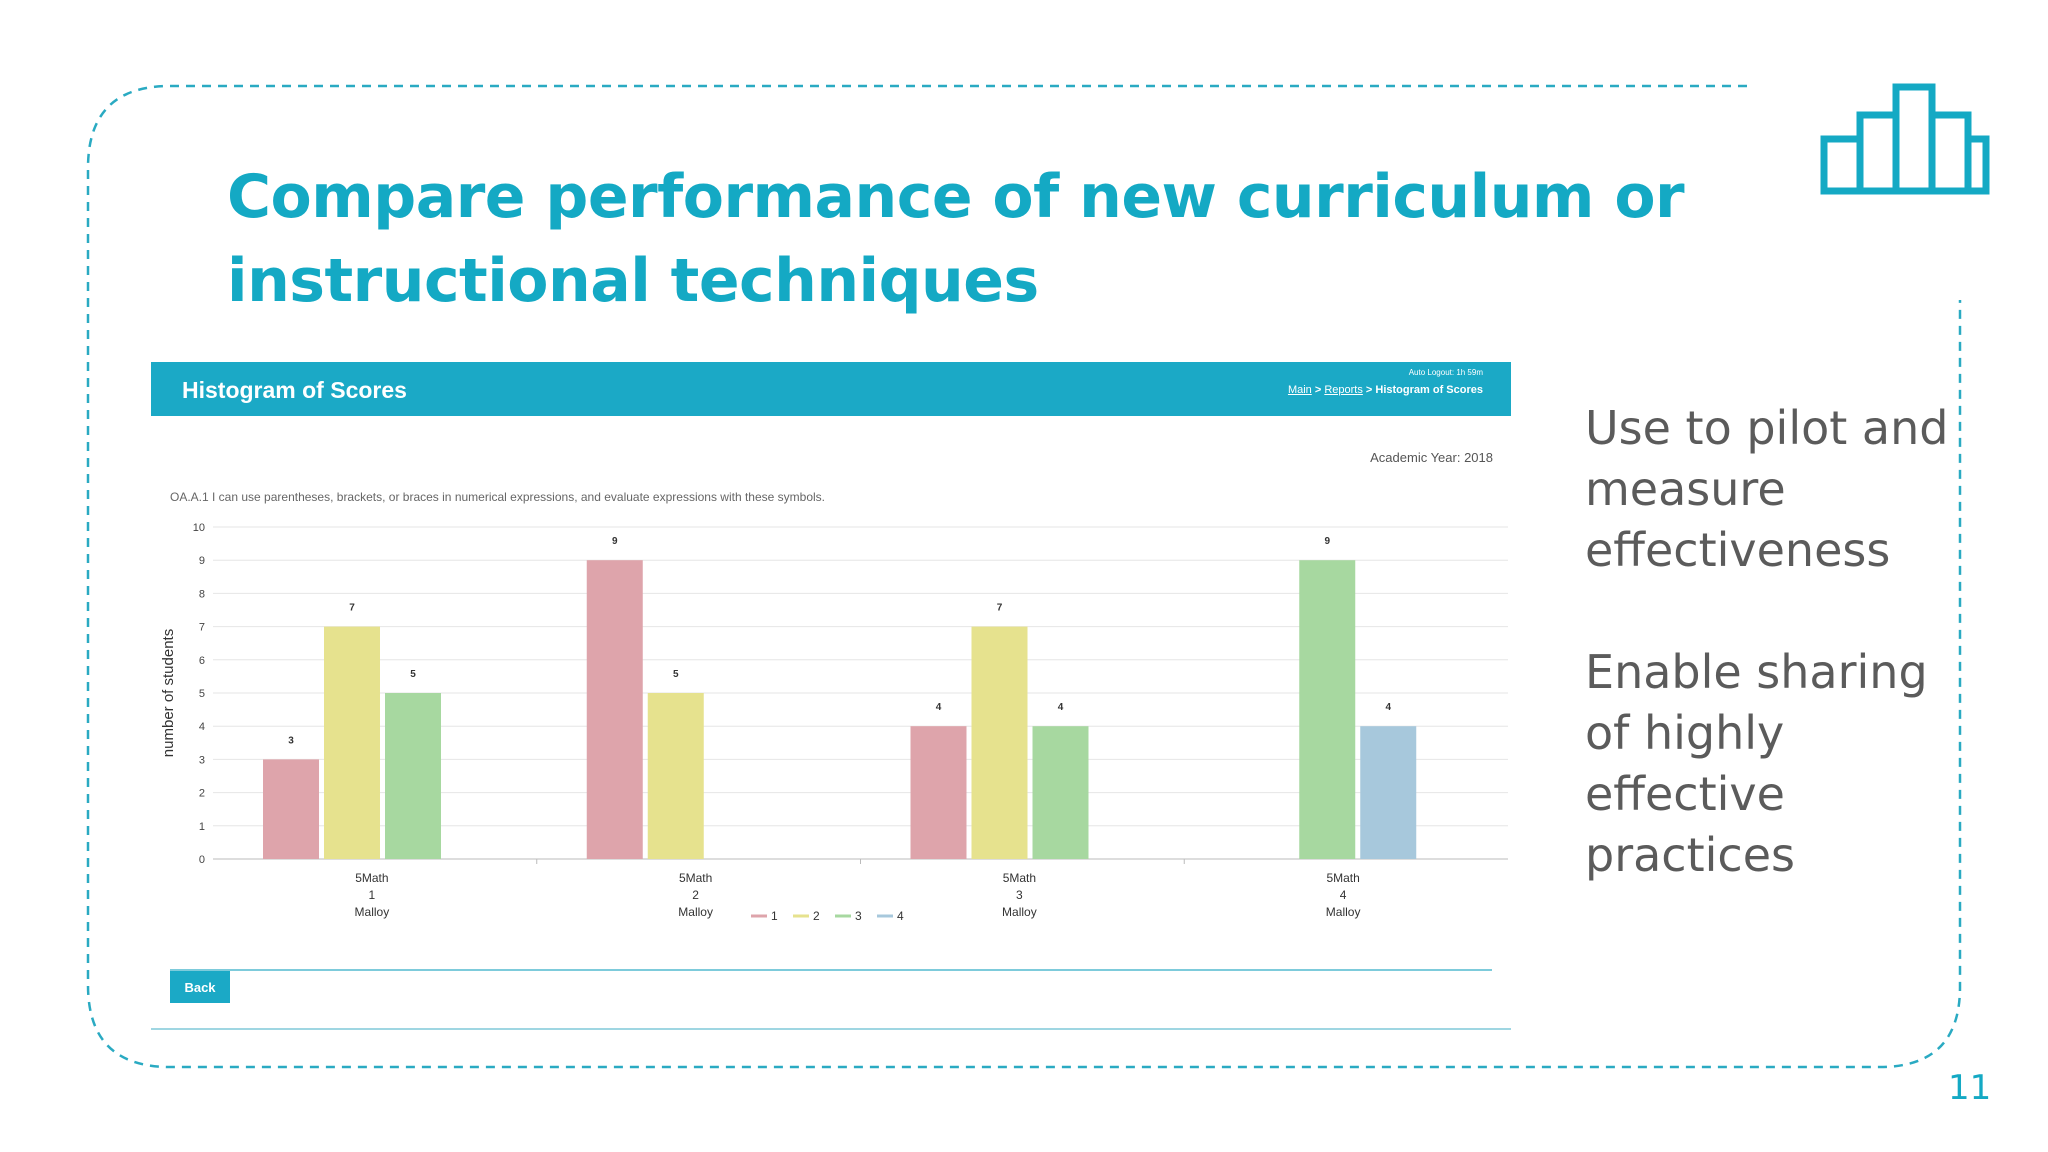  I want to click on y-tick-label: 6, so click(202, 661).